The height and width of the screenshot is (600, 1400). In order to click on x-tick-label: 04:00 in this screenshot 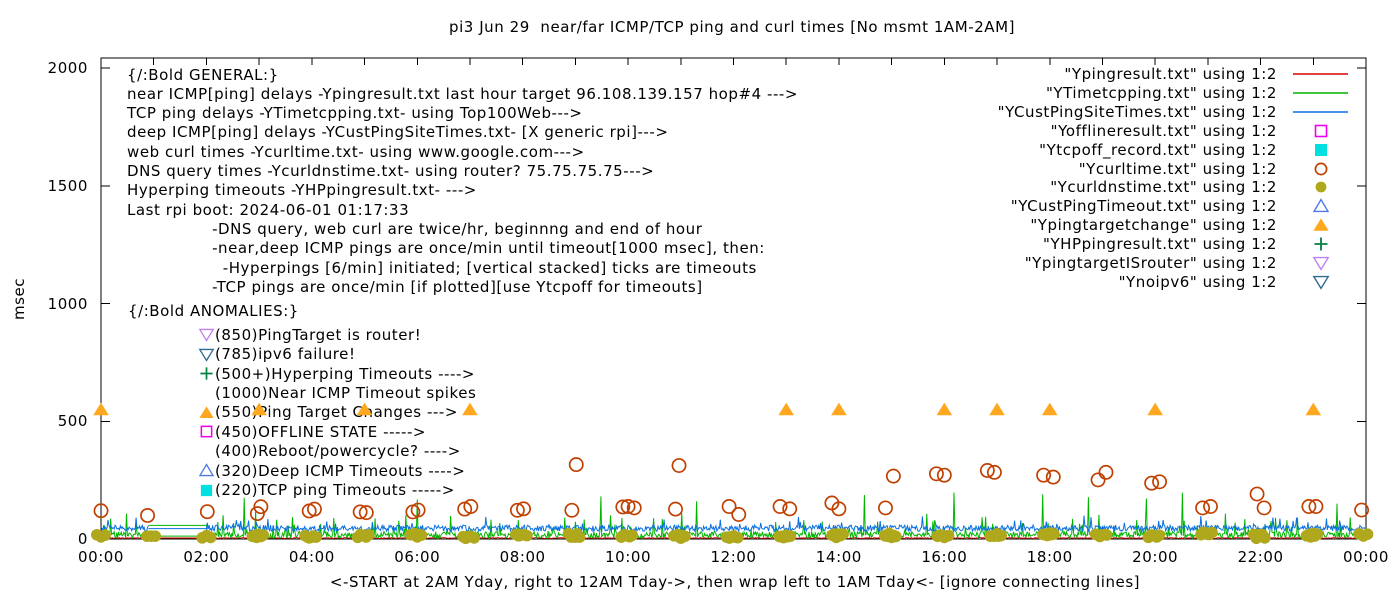, I will do `click(311, 557)`.